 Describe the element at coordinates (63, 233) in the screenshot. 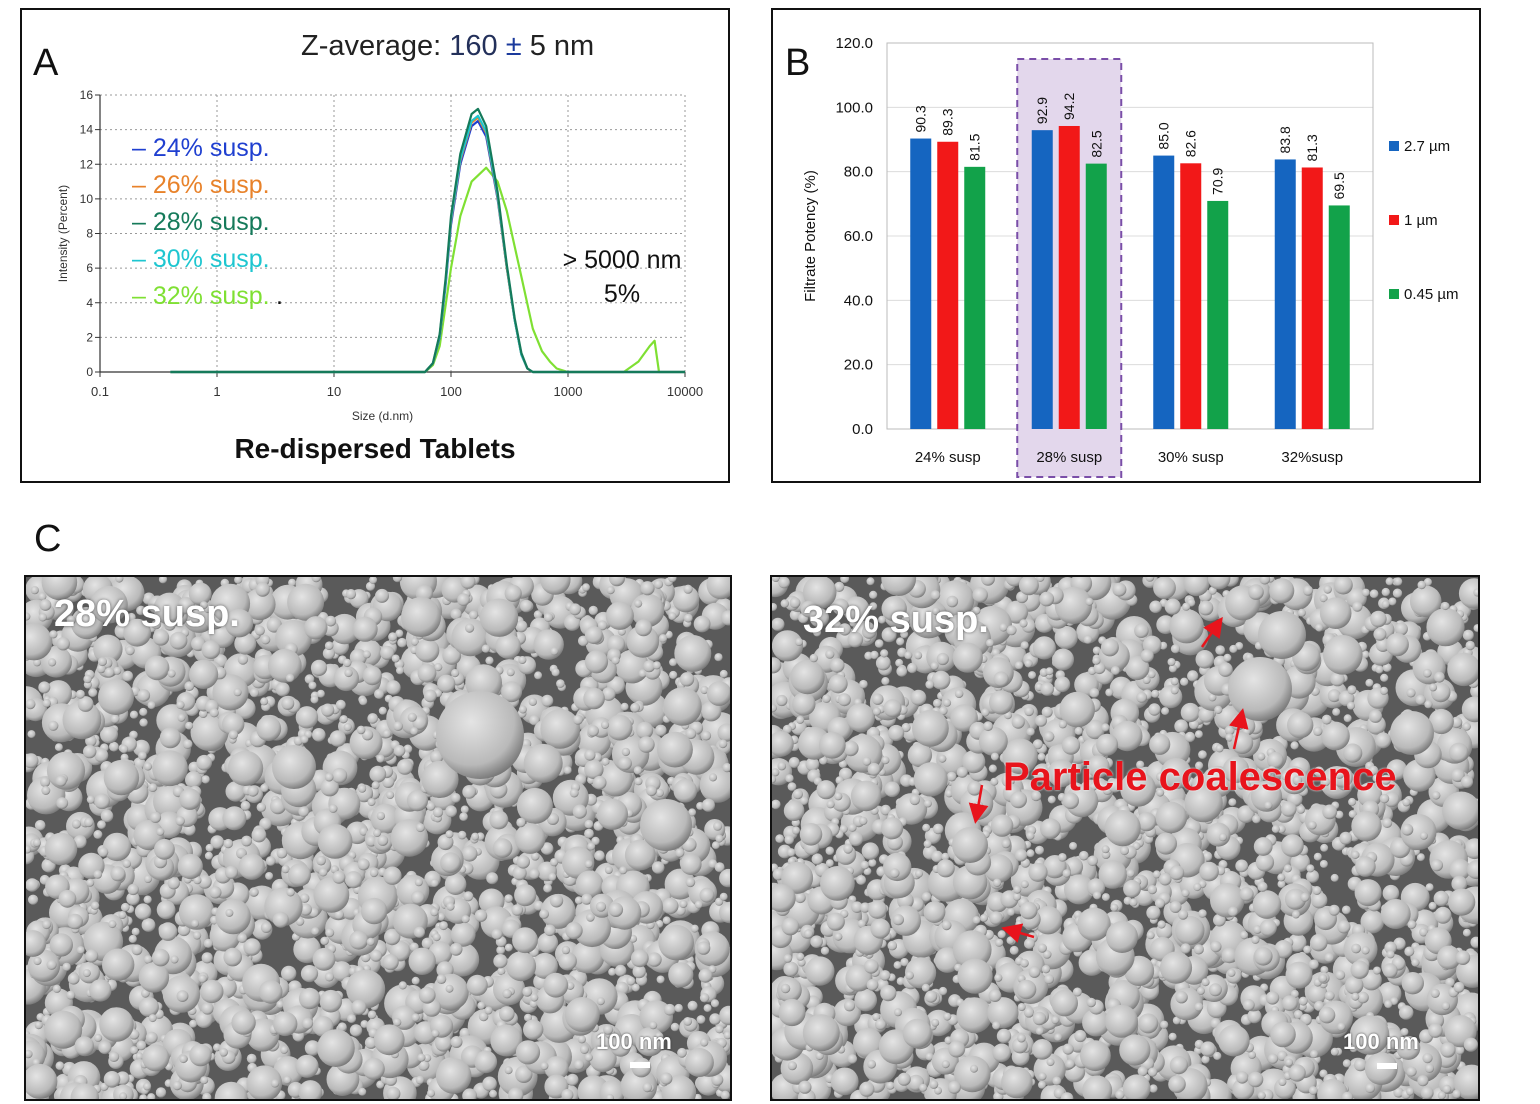

I see `y-axis-label: Intensity (Percent)` at that location.